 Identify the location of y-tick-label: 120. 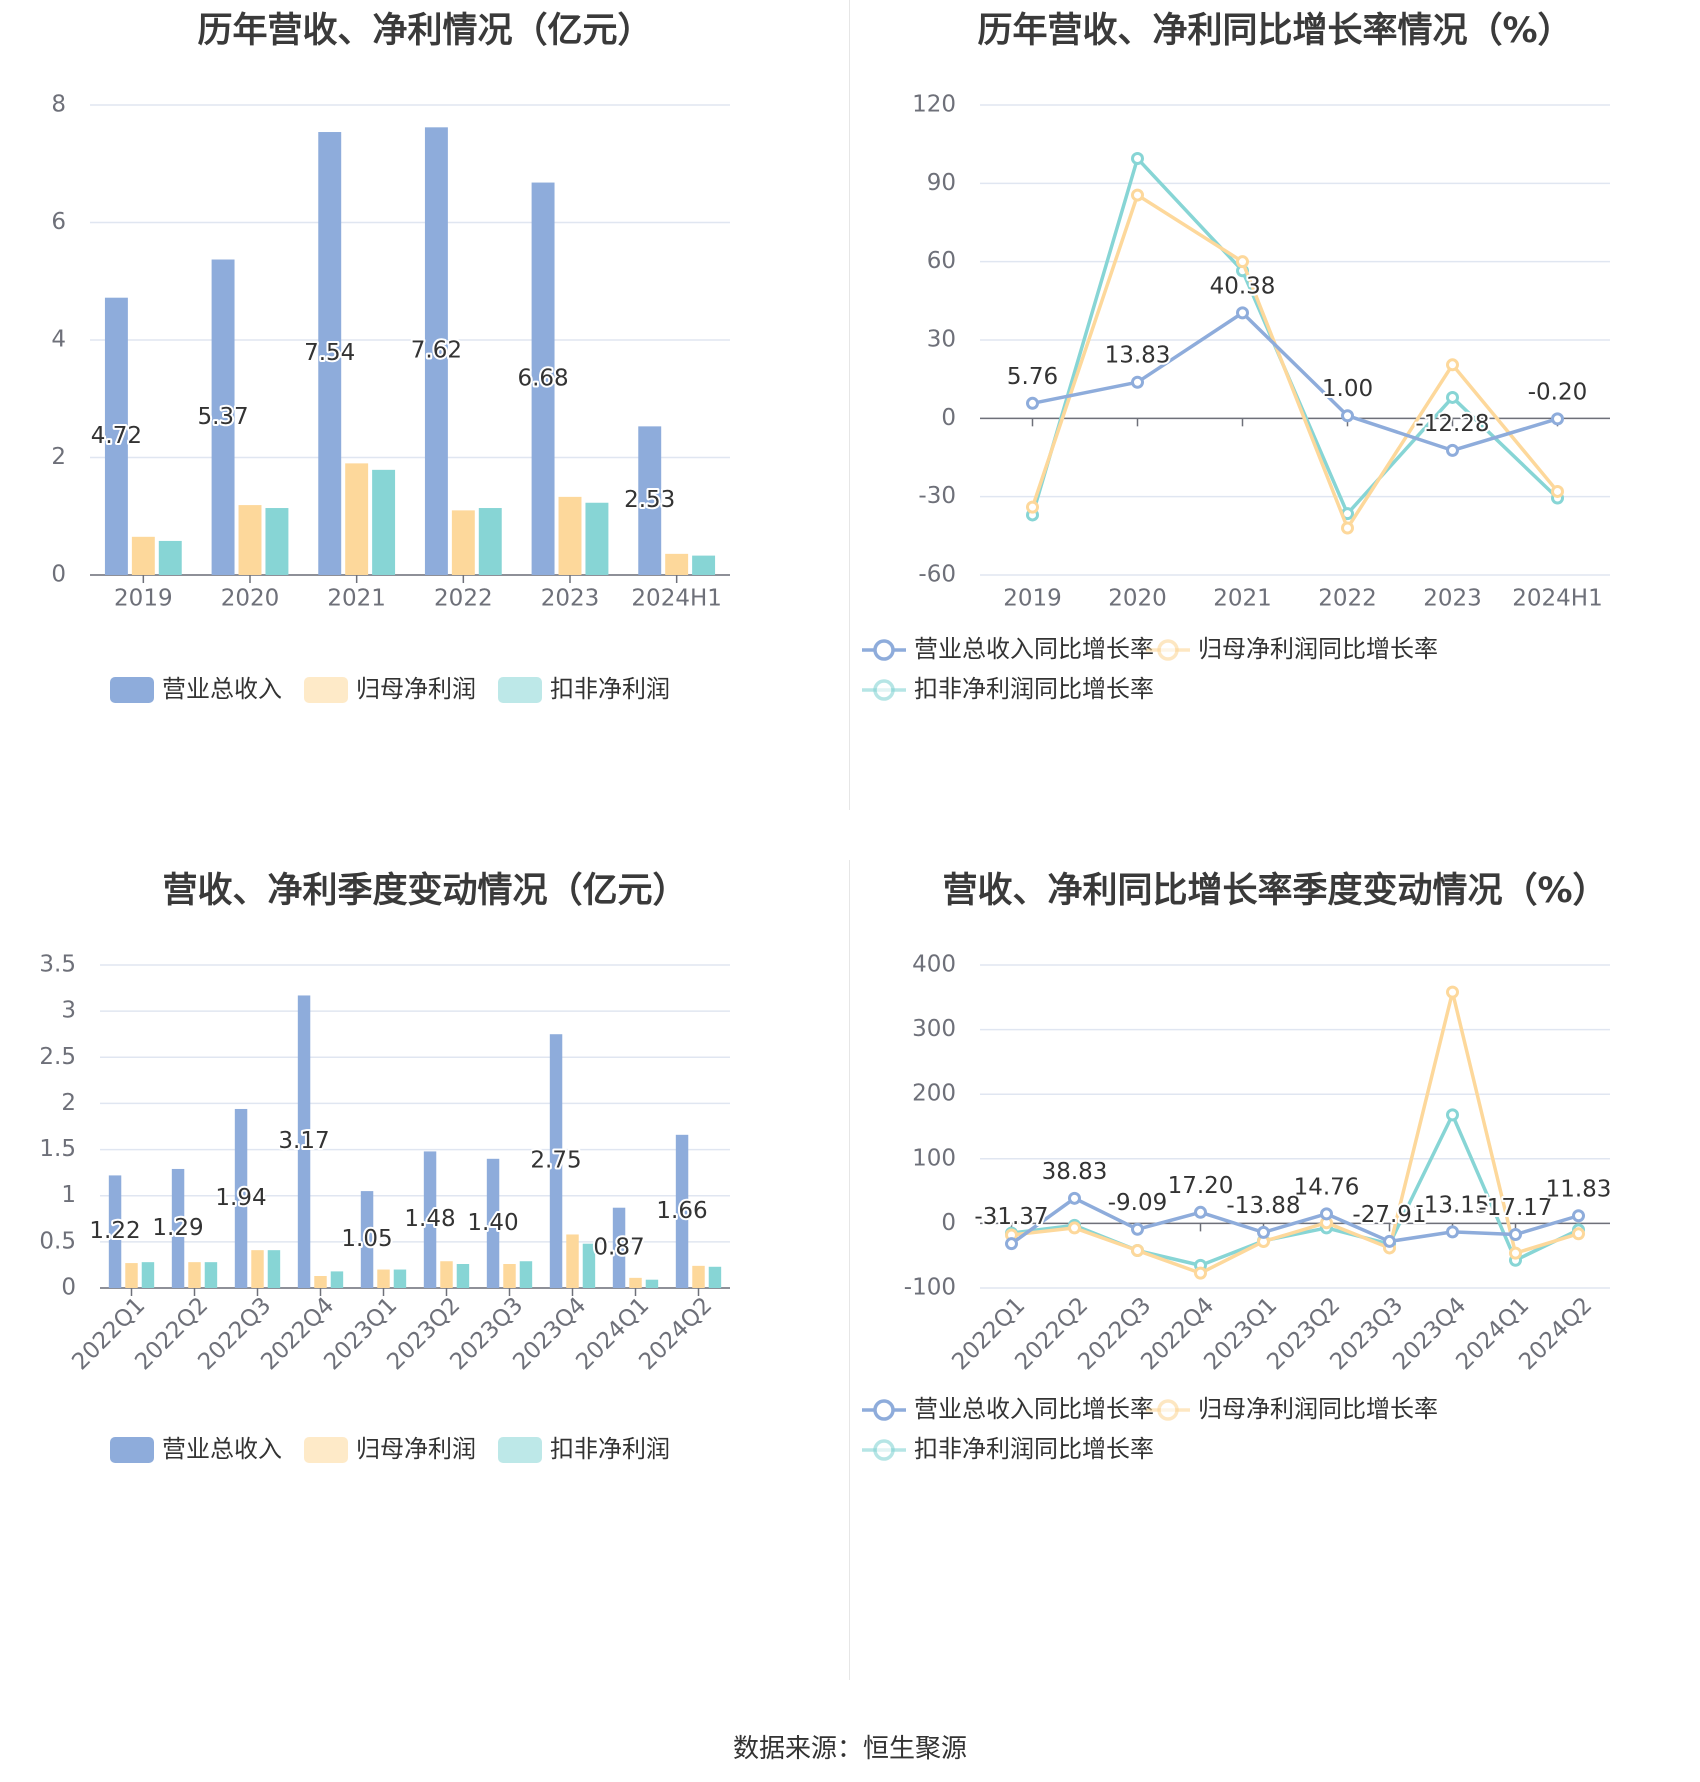
(934, 105).